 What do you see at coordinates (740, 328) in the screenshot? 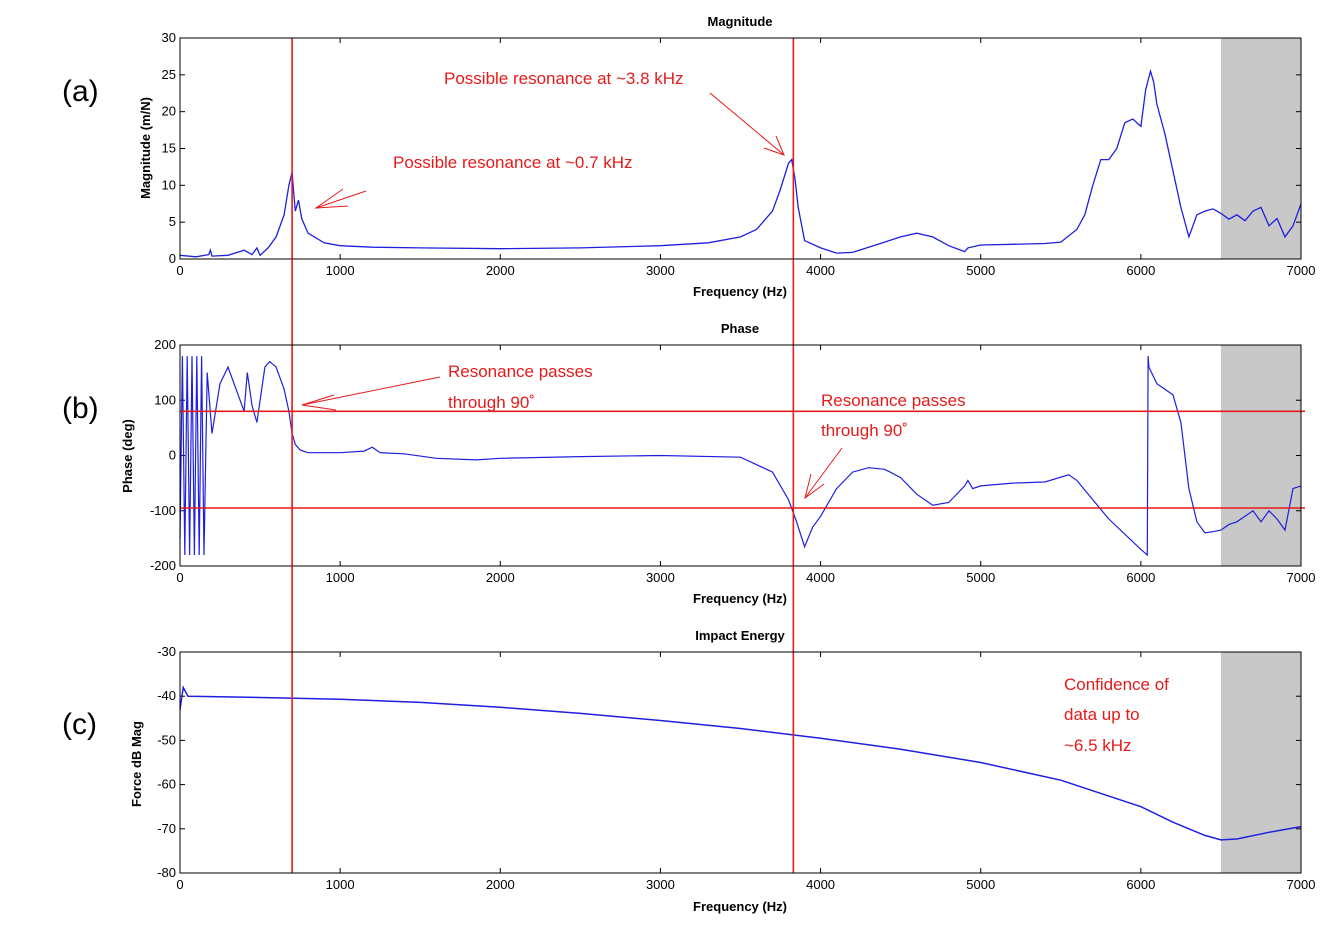
I see `chart-title: Phase` at bounding box center [740, 328].